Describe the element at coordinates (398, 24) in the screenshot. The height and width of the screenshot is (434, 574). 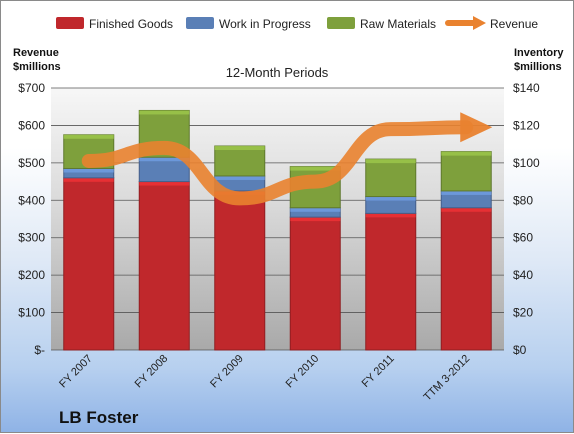
I see `legend-label-raw: Raw Materials` at that location.